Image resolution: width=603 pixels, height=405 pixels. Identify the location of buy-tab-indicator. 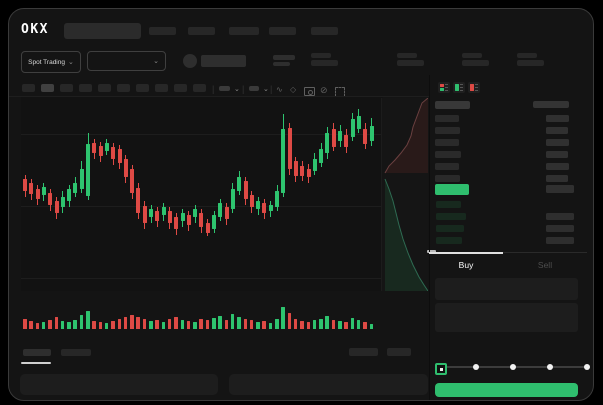
(466, 253).